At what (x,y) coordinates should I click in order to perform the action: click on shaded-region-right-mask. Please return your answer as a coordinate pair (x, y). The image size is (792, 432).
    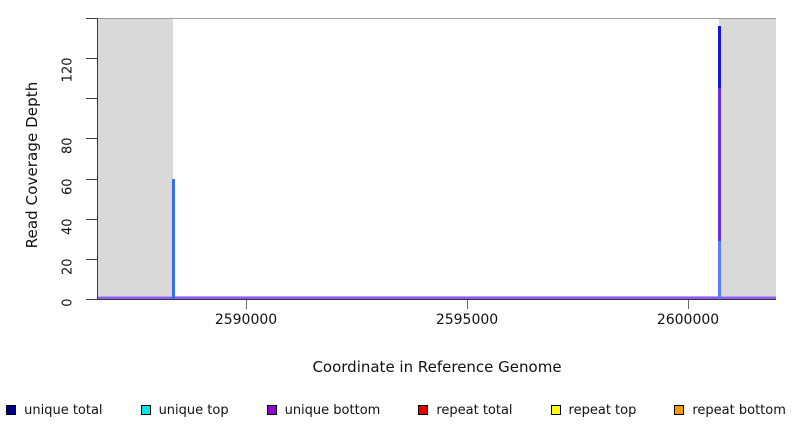
    Looking at the image, I should click on (747, 158).